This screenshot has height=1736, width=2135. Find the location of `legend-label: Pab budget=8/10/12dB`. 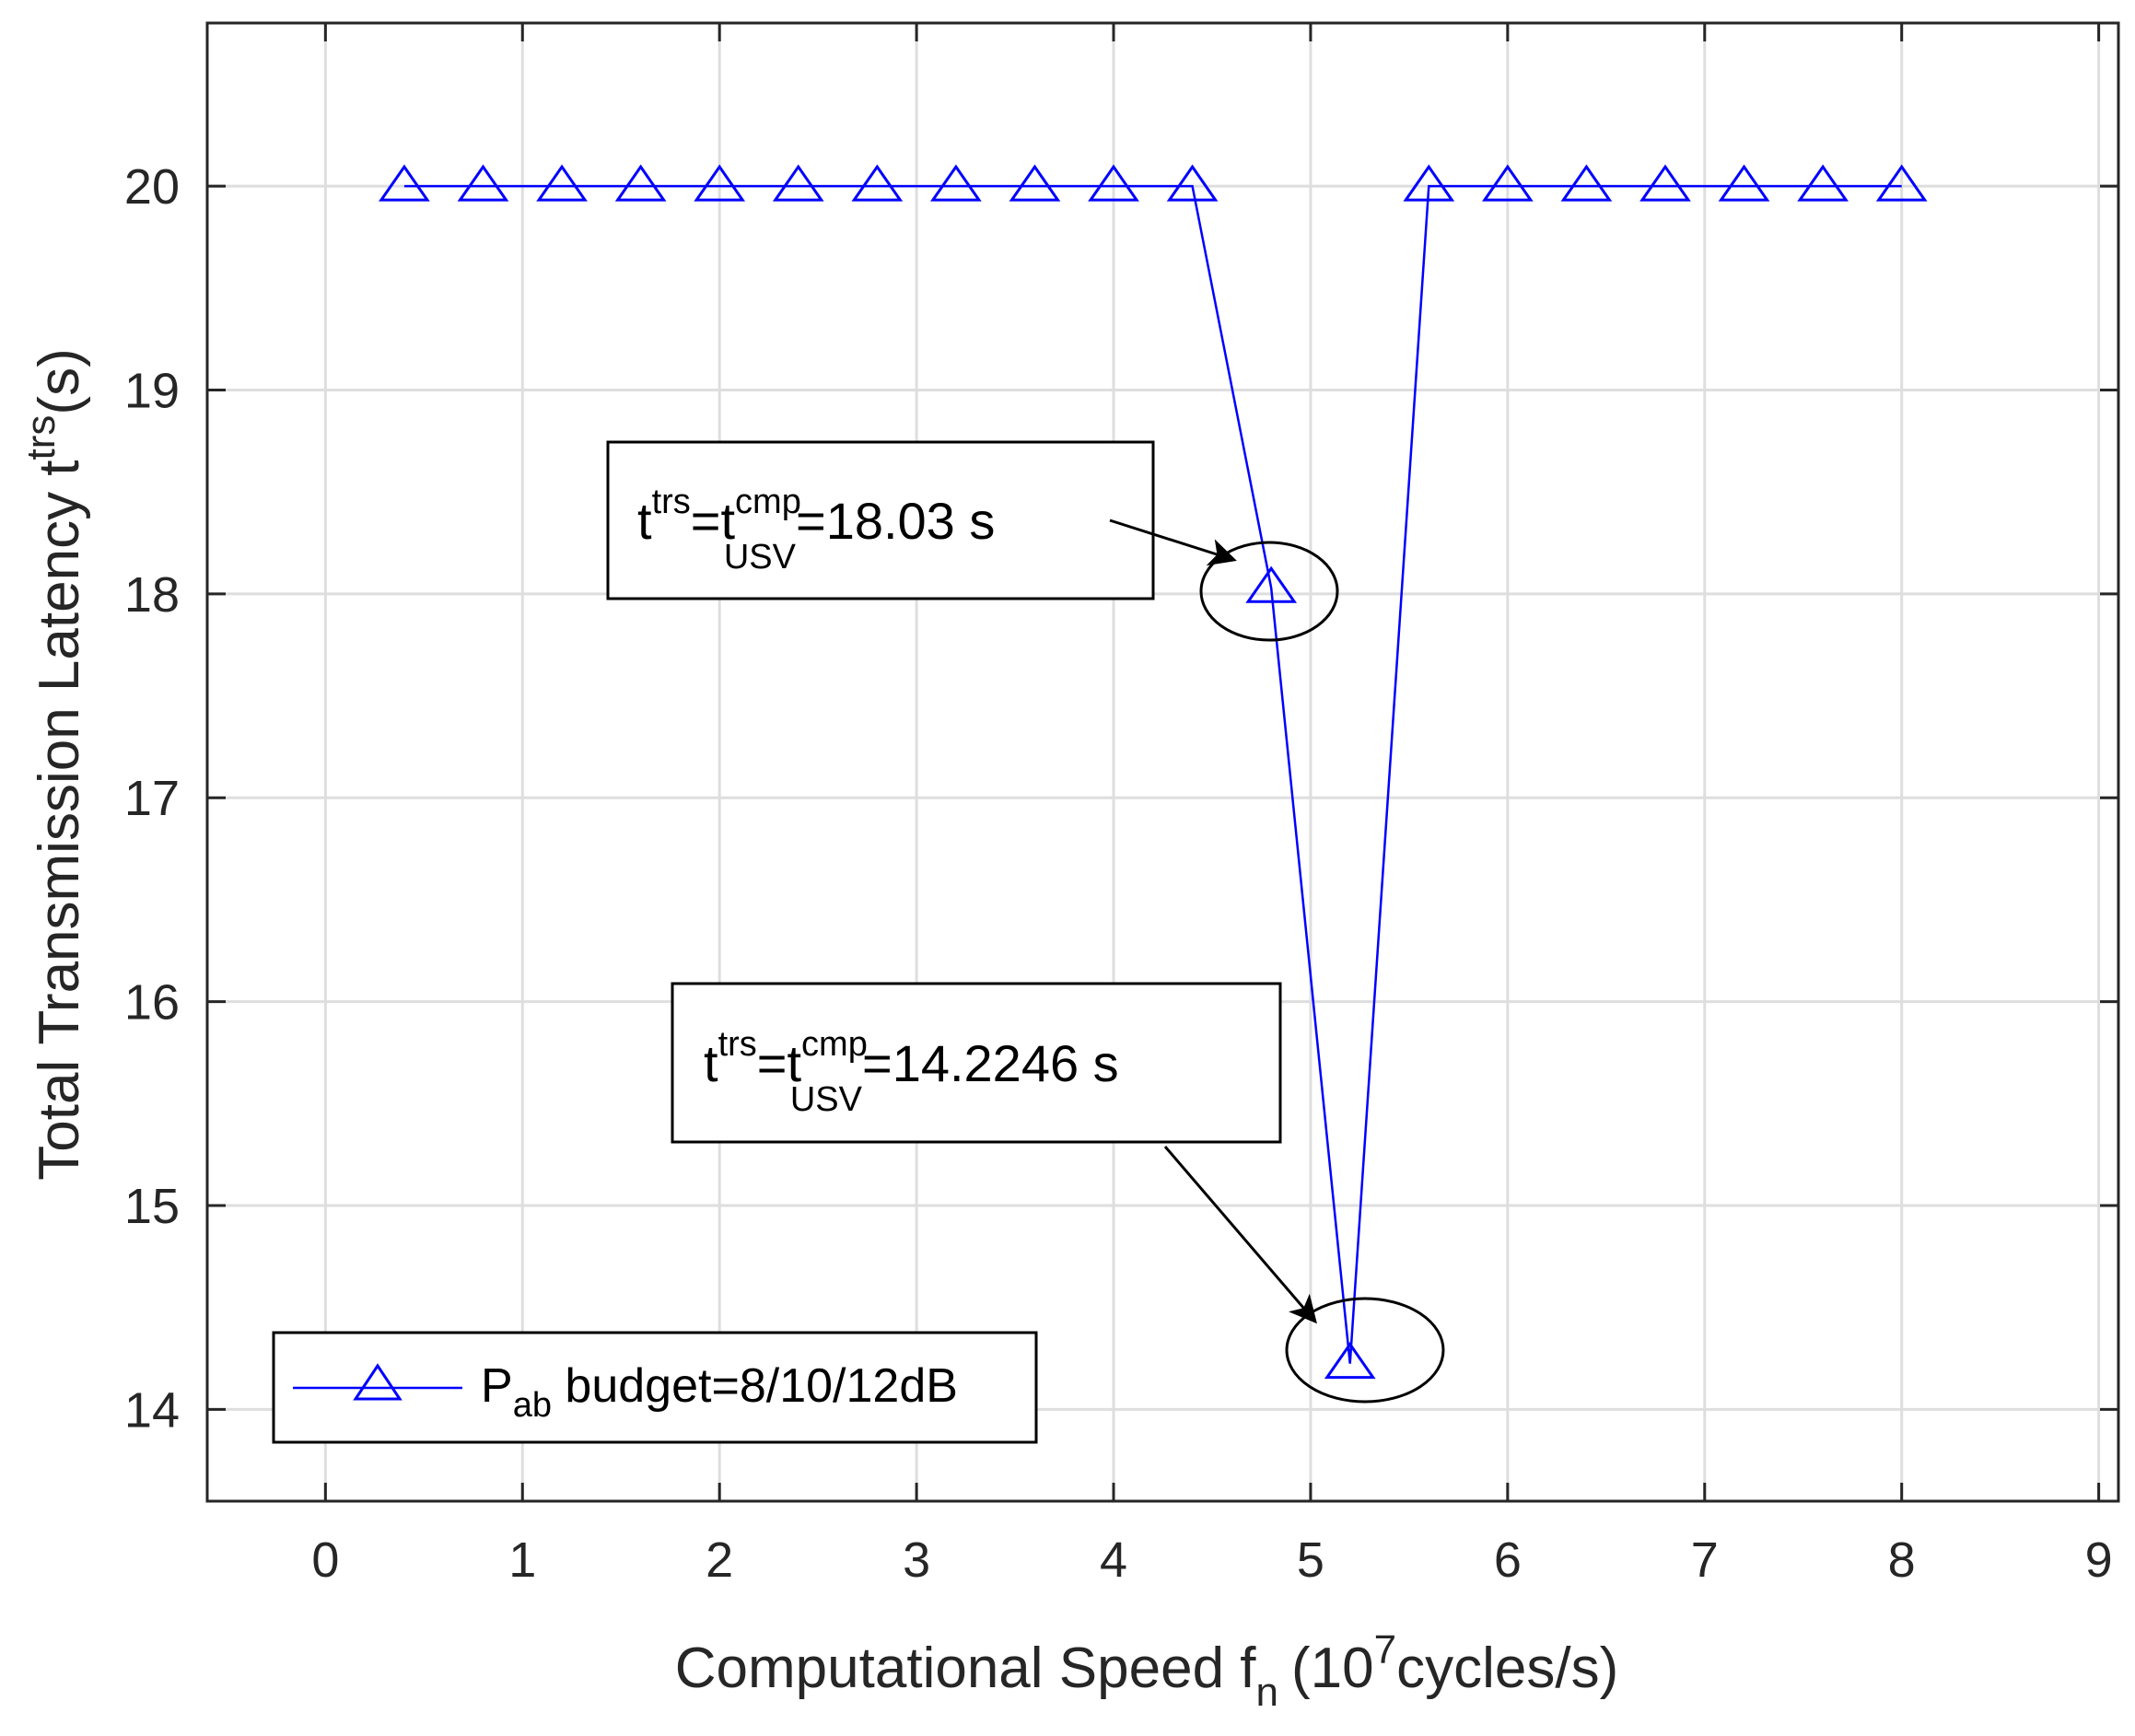

legend-label: Pab budget=8/10/12dB is located at coordinates (719, 1392).